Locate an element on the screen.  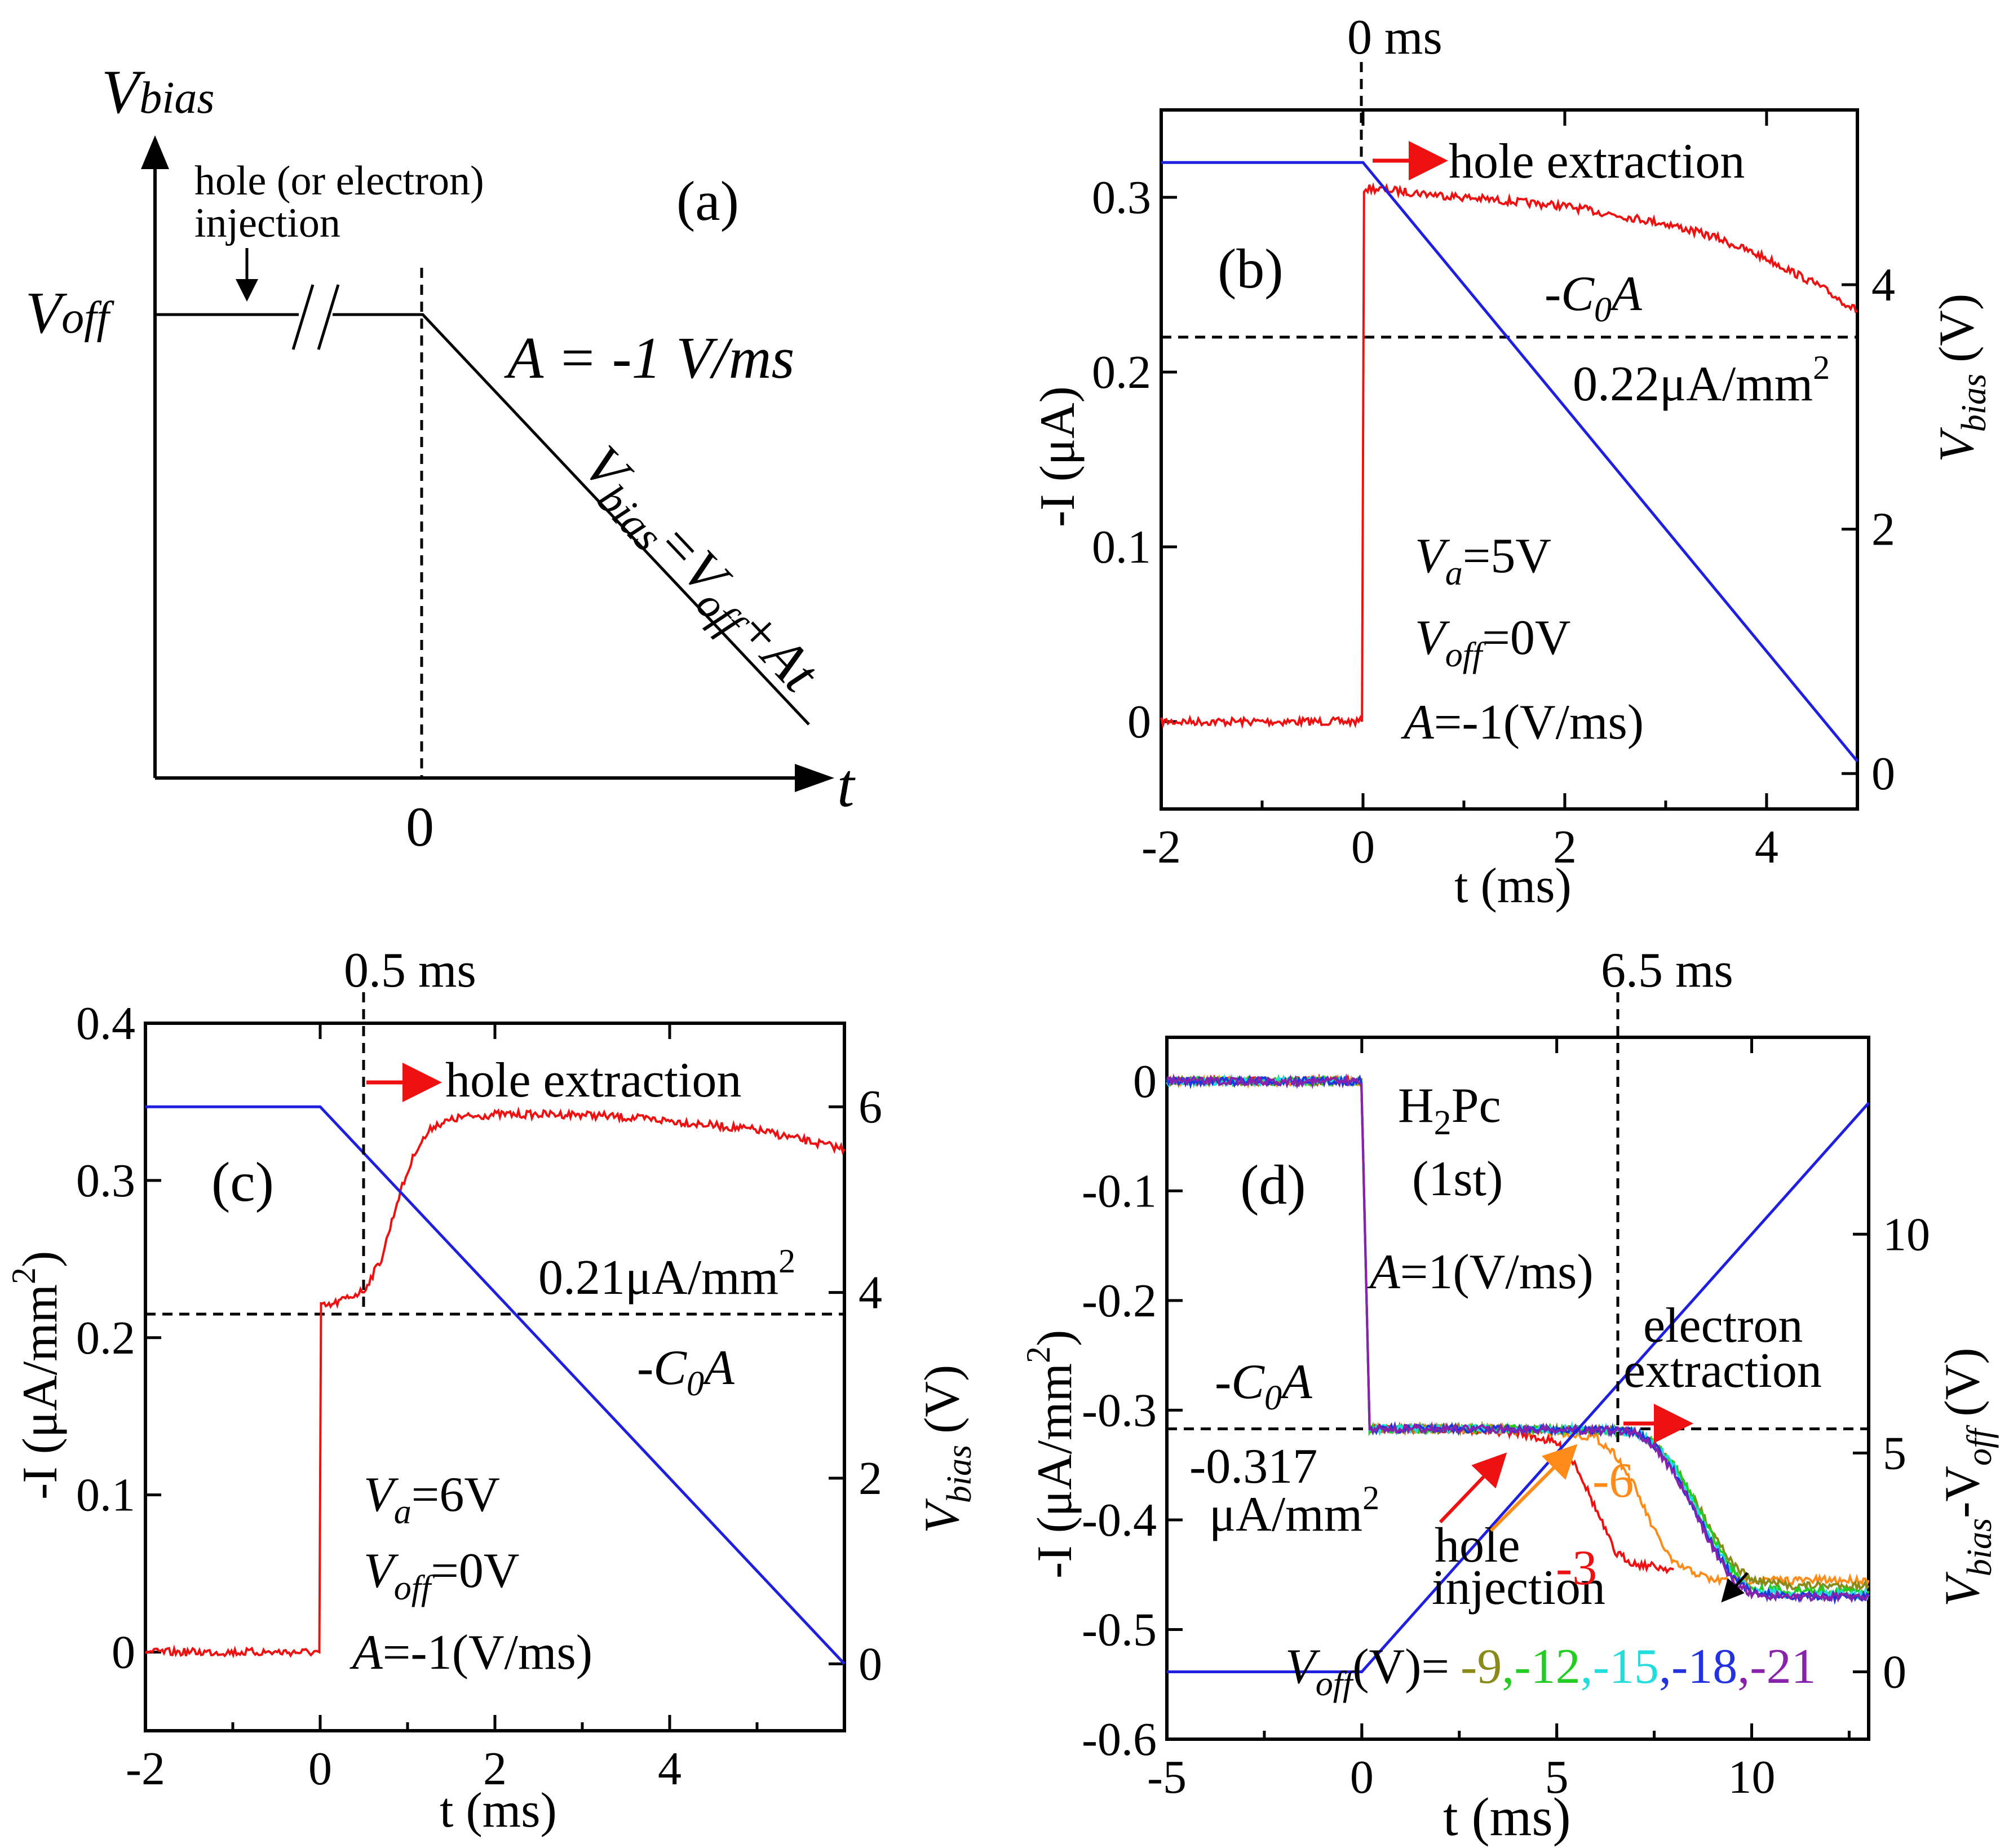
x-tick-label: 10 is located at coordinates (1752, 1777).